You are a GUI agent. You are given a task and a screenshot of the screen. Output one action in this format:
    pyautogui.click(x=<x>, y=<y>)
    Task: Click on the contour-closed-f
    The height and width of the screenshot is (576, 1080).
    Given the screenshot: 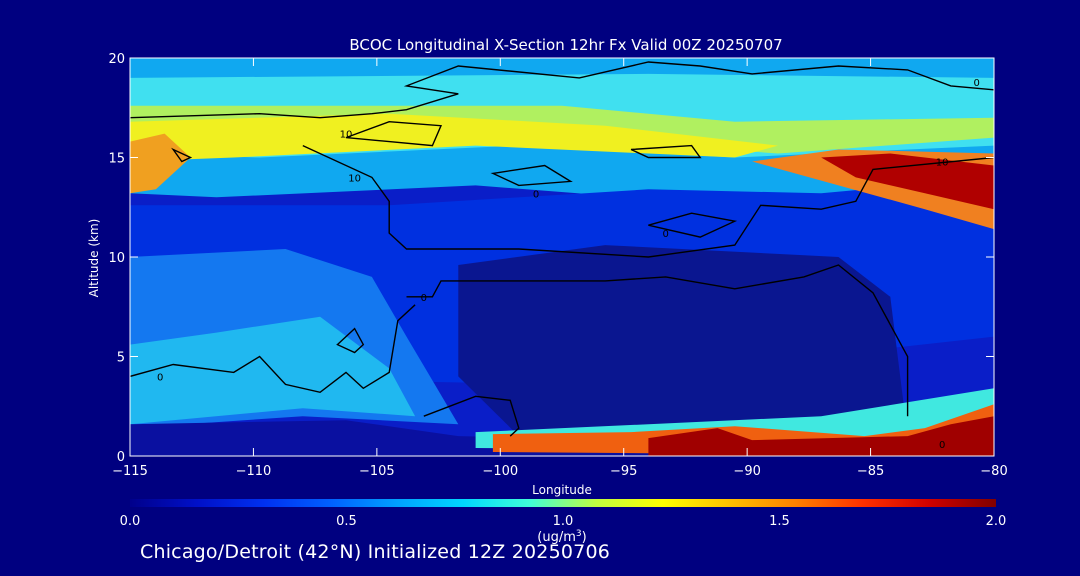 What is the action you would take?
    pyautogui.click(x=666, y=151)
    